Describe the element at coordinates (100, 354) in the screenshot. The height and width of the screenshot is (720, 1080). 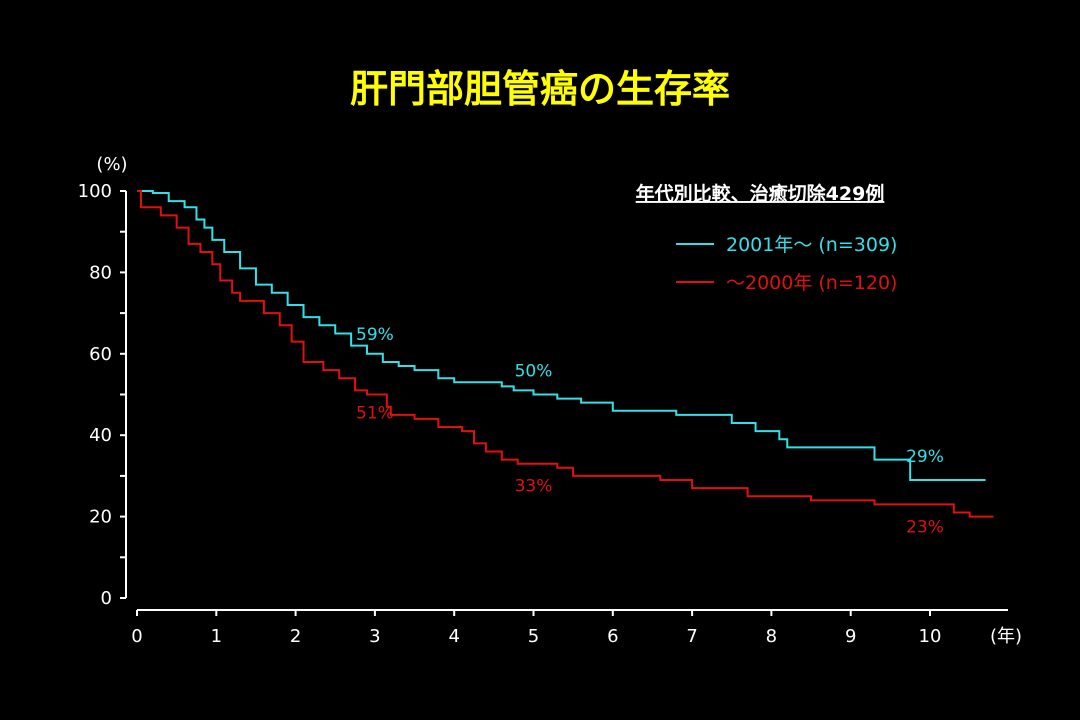
I see `y-tick-label: 60` at that location.